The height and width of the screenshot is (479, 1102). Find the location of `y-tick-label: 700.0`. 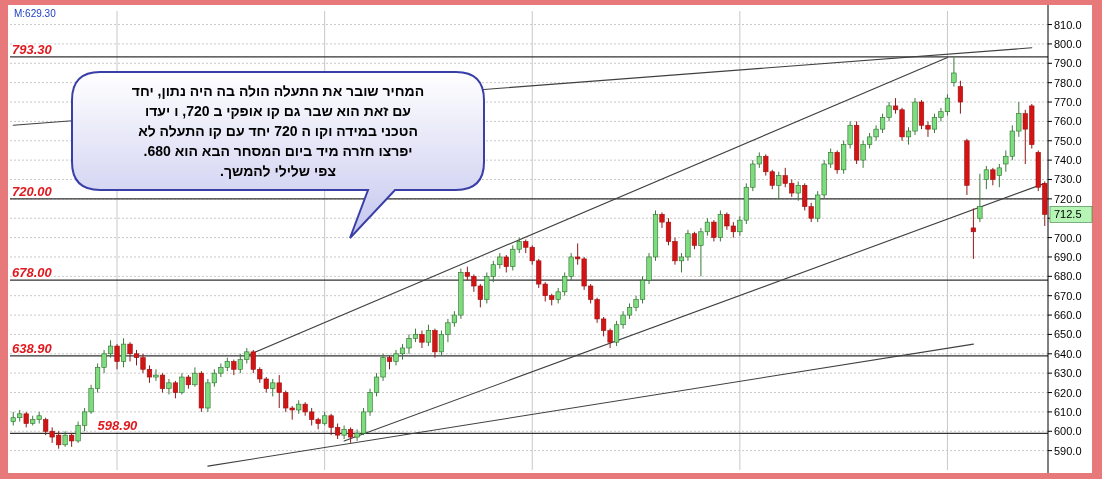

y-tick-label: 700.0 is located at coordinates (1068, 237).